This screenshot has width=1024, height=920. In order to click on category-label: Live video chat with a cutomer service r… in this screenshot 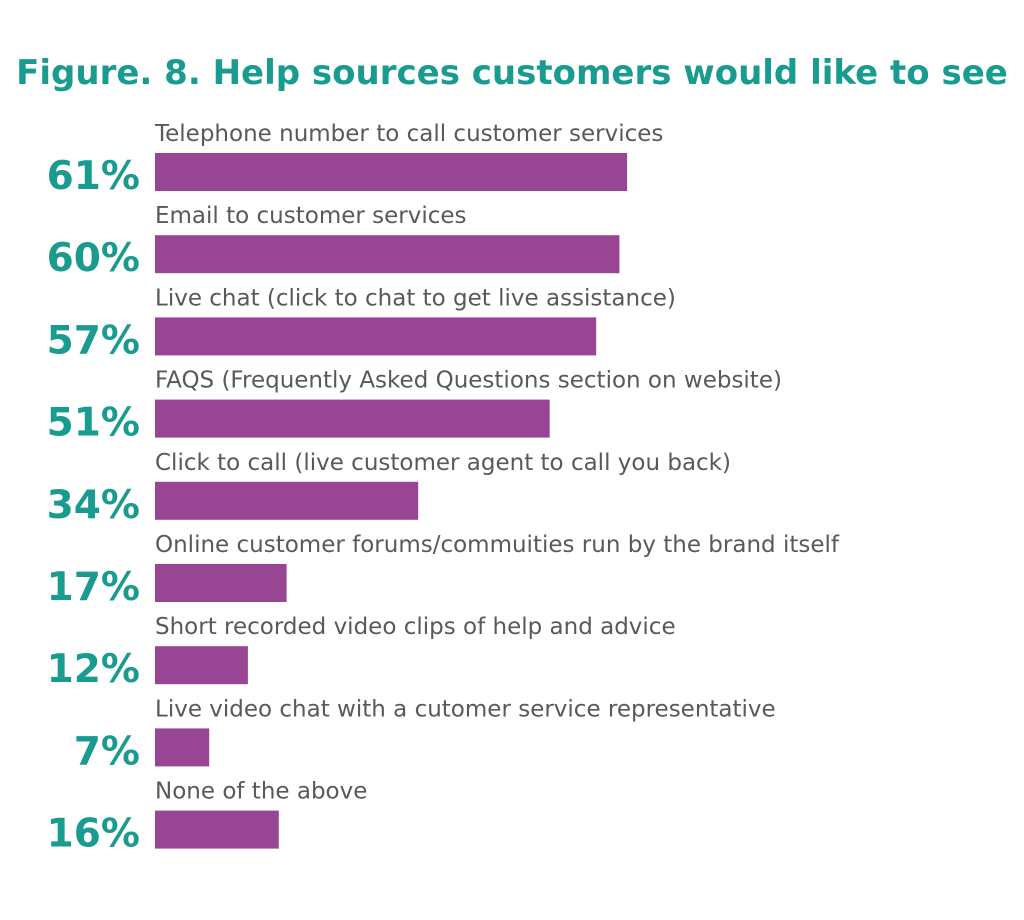, I will do `click(465, 709)`.